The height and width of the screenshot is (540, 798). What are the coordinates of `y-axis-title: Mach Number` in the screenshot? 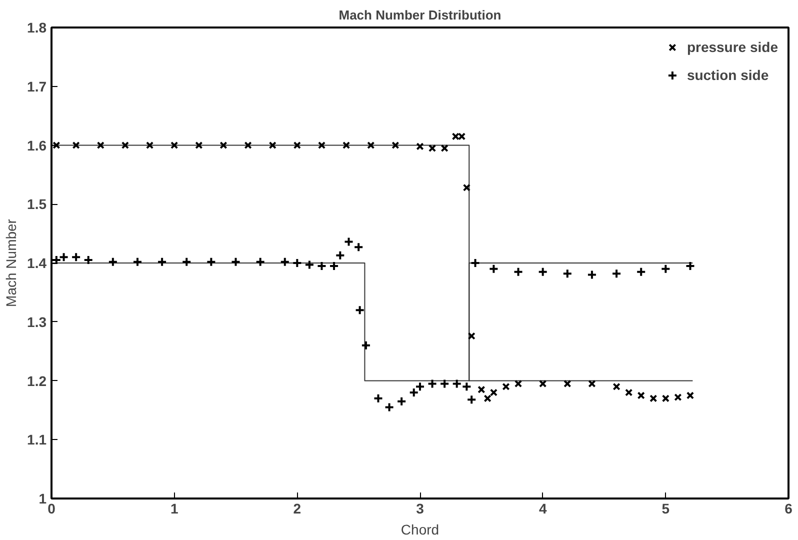 It's located at (11, 262).